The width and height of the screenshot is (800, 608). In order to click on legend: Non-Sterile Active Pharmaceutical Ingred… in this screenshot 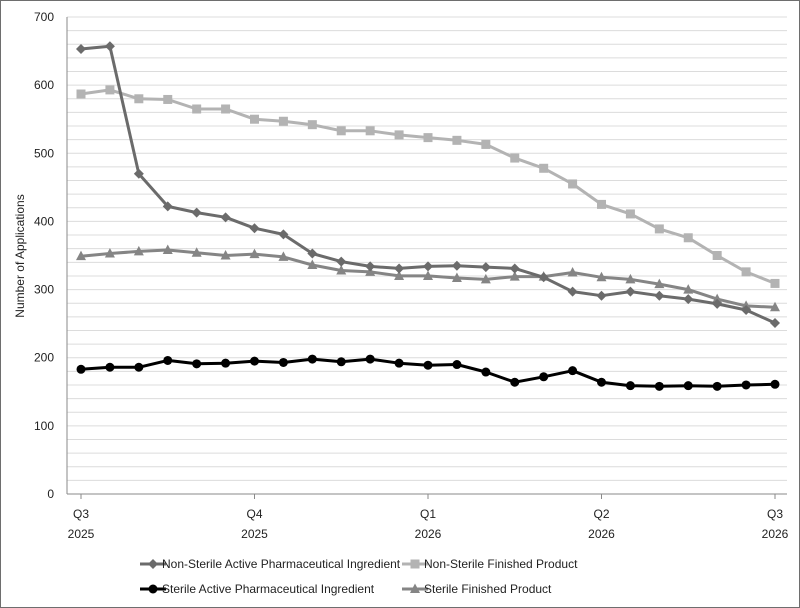, I will do `click(359, 576)`.